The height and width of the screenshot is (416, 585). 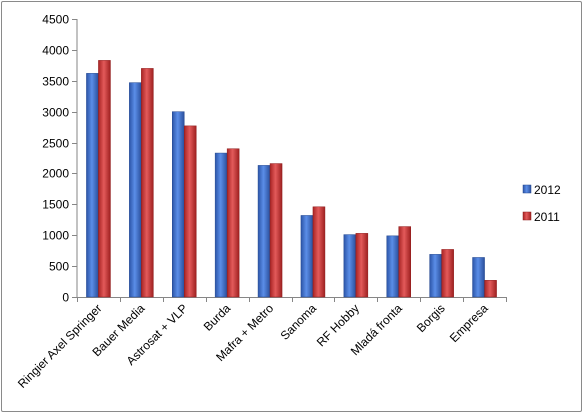 I want to click on bar-2012-borgis, so click(x=435, y=276).